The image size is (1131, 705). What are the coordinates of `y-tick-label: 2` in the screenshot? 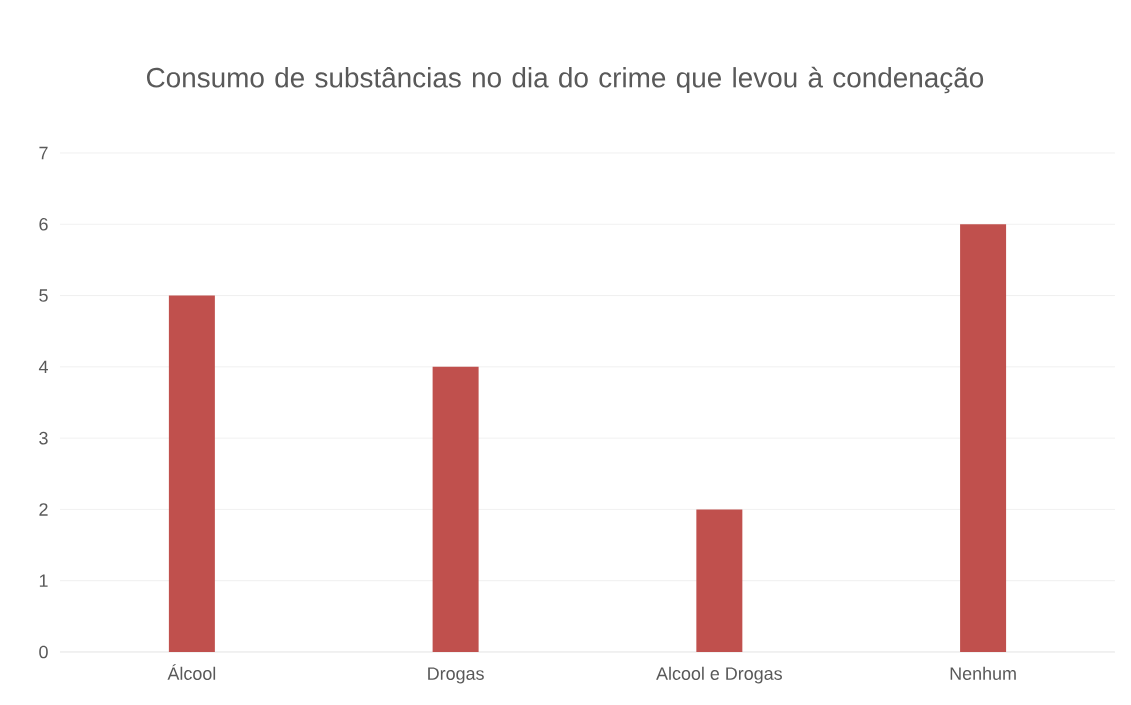 It's located at (43, 509).